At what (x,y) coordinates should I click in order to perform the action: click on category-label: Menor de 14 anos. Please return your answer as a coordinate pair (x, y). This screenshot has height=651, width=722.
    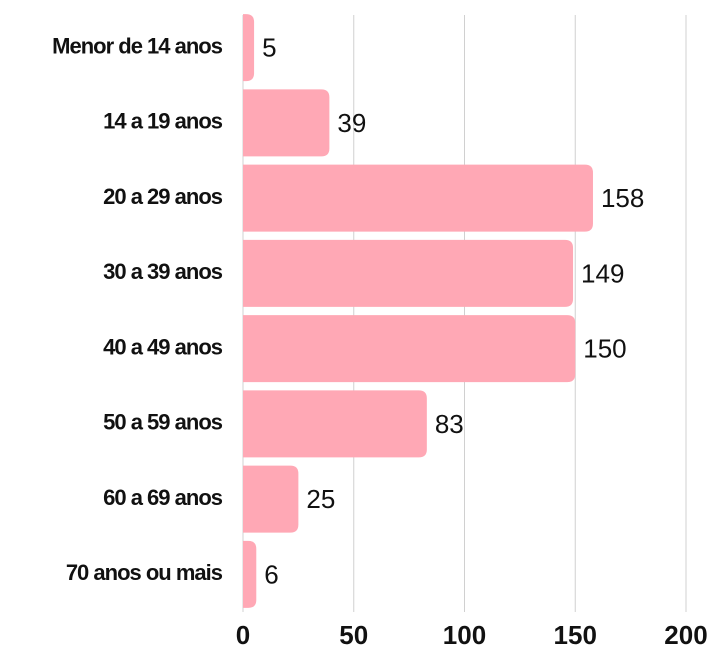
    Looking at the image, I should click on (137, 45).